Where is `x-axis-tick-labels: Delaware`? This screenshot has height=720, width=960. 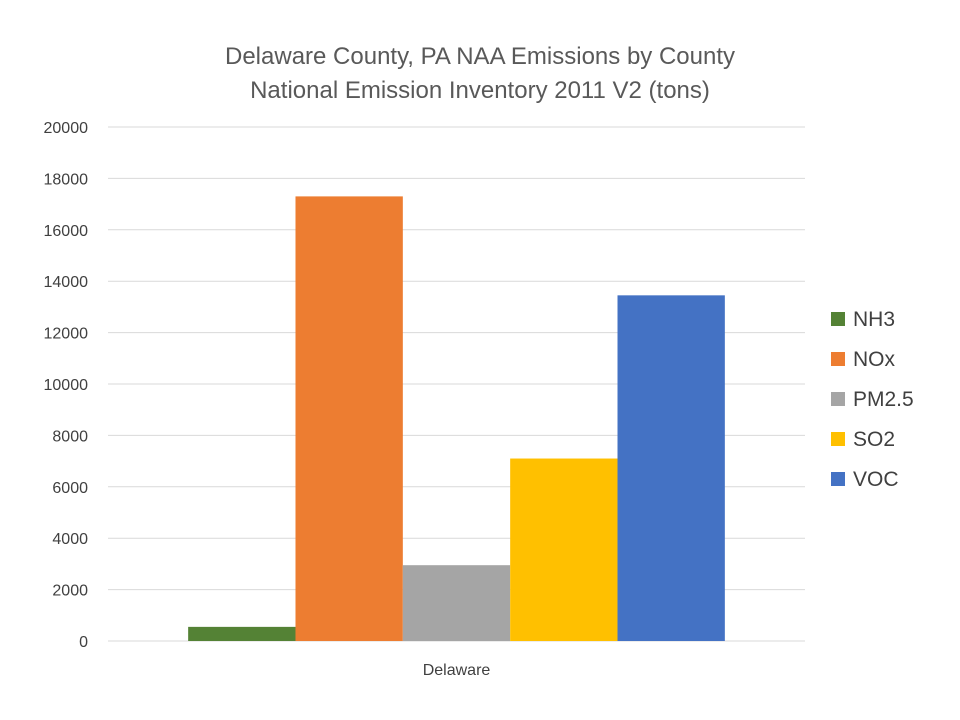
x-axis-tick-labels: Delaware is located at coordinates (457, 670).